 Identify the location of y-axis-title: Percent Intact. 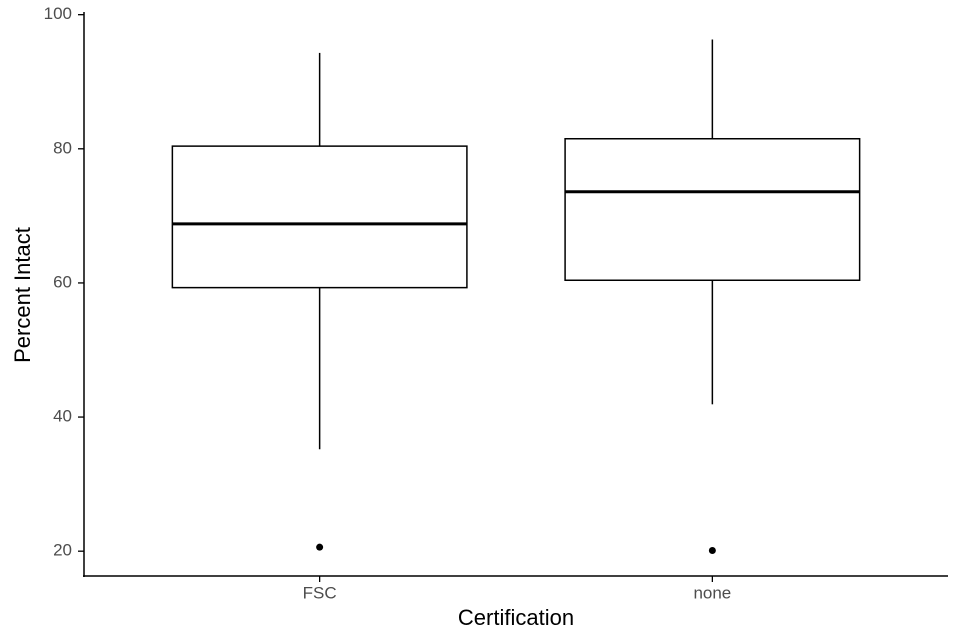
(22, 295).